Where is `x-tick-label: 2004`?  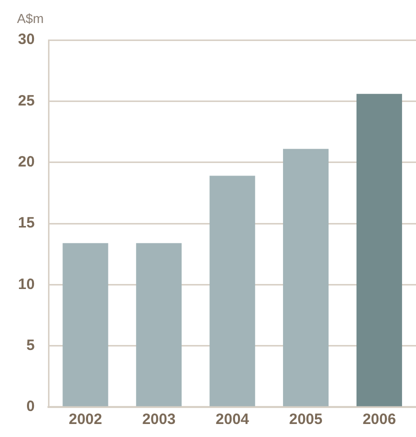
x-tick-label: 2004 is located at coordinates (233, 419).